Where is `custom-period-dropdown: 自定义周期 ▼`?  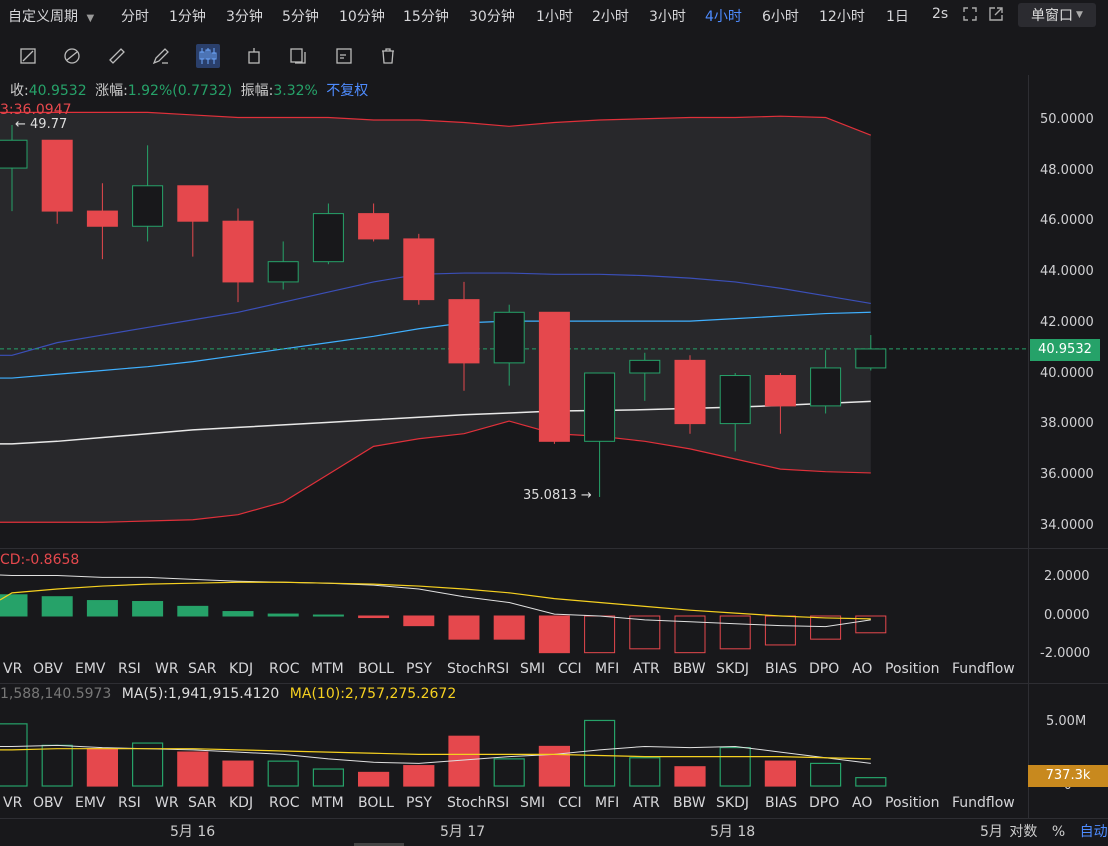
custom-period-dropdown: 自定义周期 ▼ is located at coordinates (51, 16).